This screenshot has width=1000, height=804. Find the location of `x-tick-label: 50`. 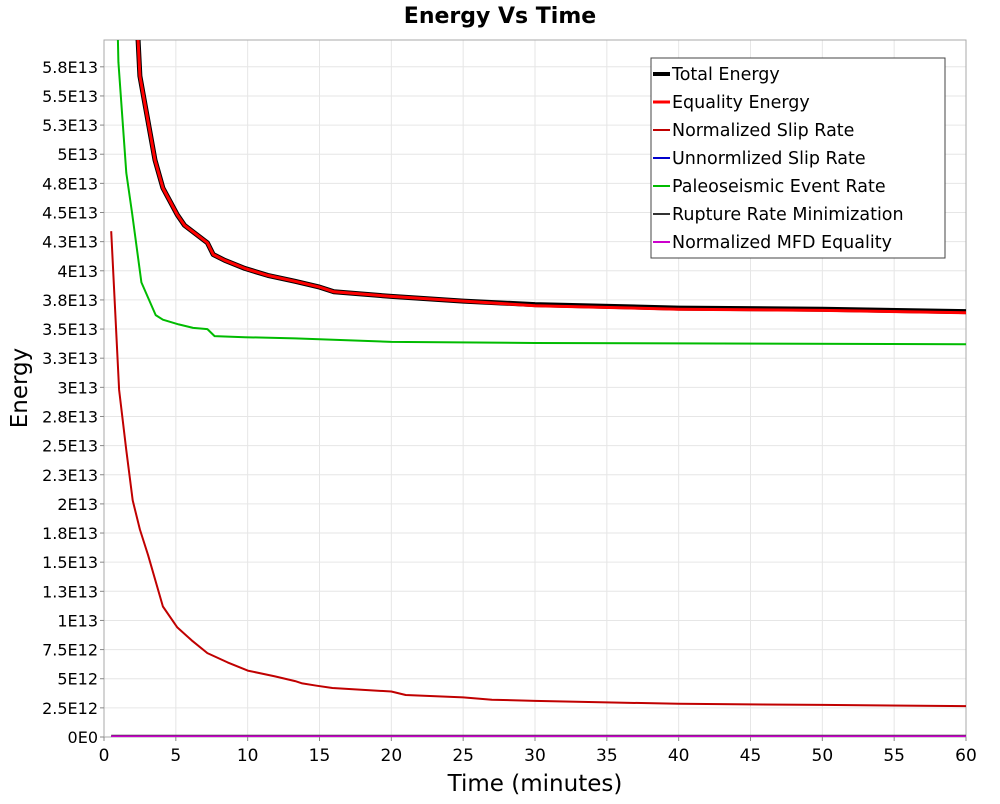

x-tick-label: 50 is located at coordinates (823, 756).